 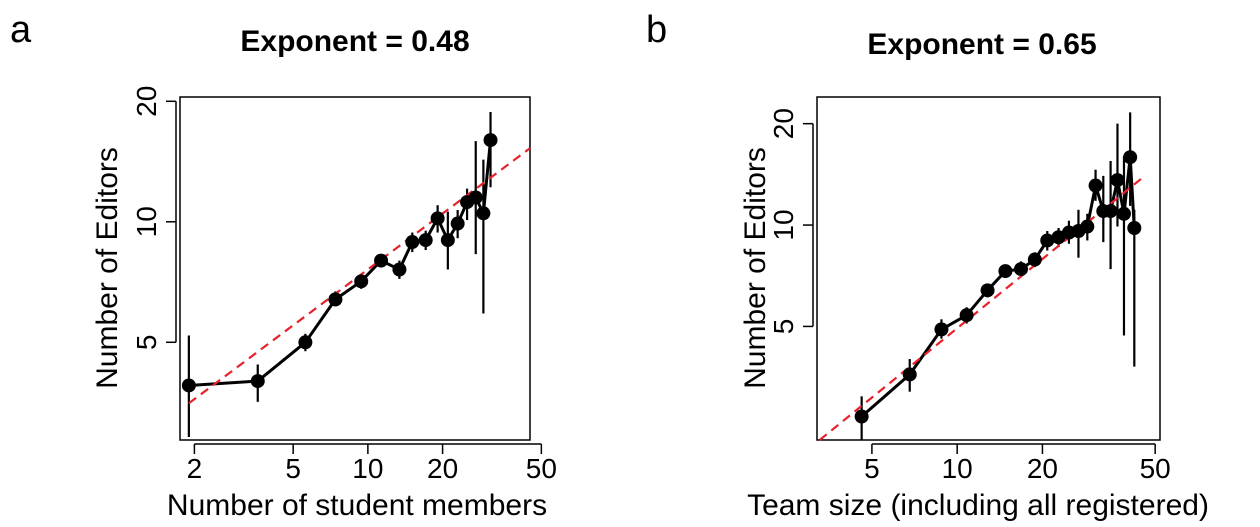 I want to click on panel-a-y-tick-label: 20, so click(x=146, y=101).